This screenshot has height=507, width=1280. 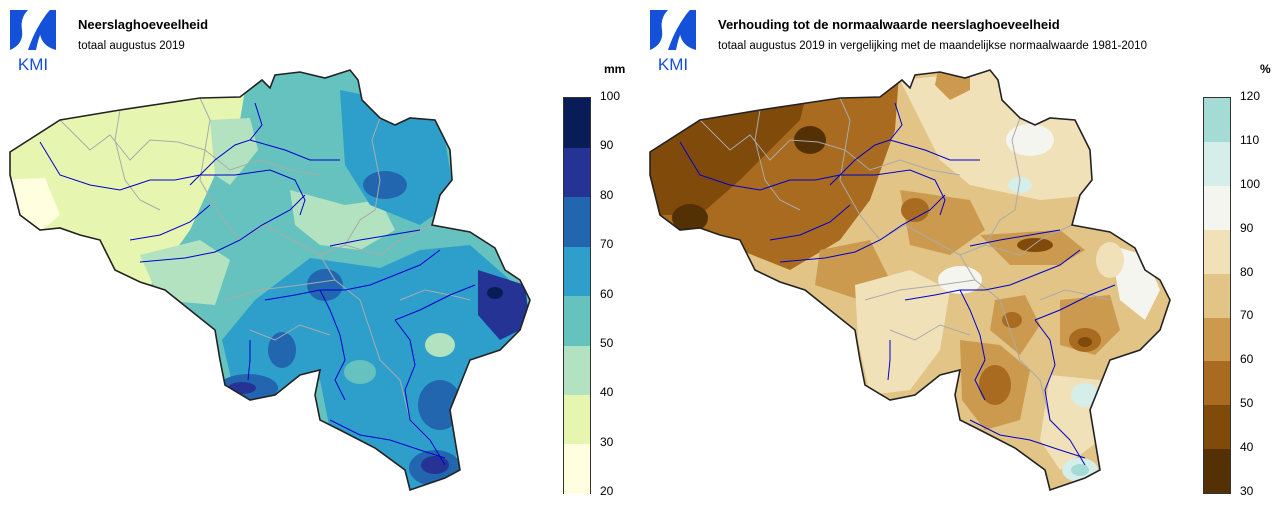 I want to click on legend-tick-label: 20, so click(x=607, y=491).